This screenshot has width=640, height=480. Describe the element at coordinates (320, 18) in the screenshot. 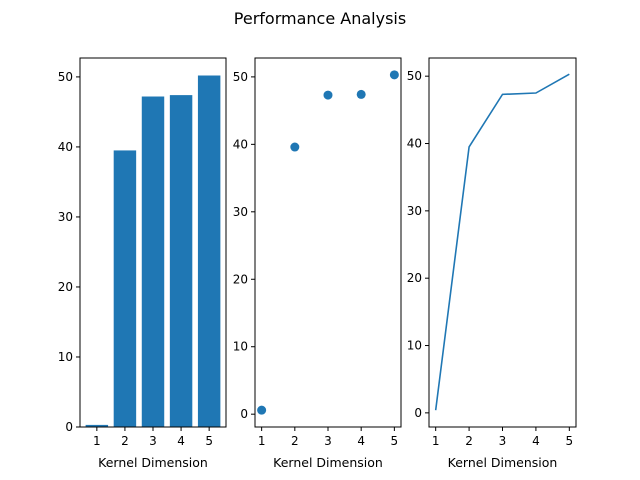

I see `chart-title: Performance Analysis` at that location.